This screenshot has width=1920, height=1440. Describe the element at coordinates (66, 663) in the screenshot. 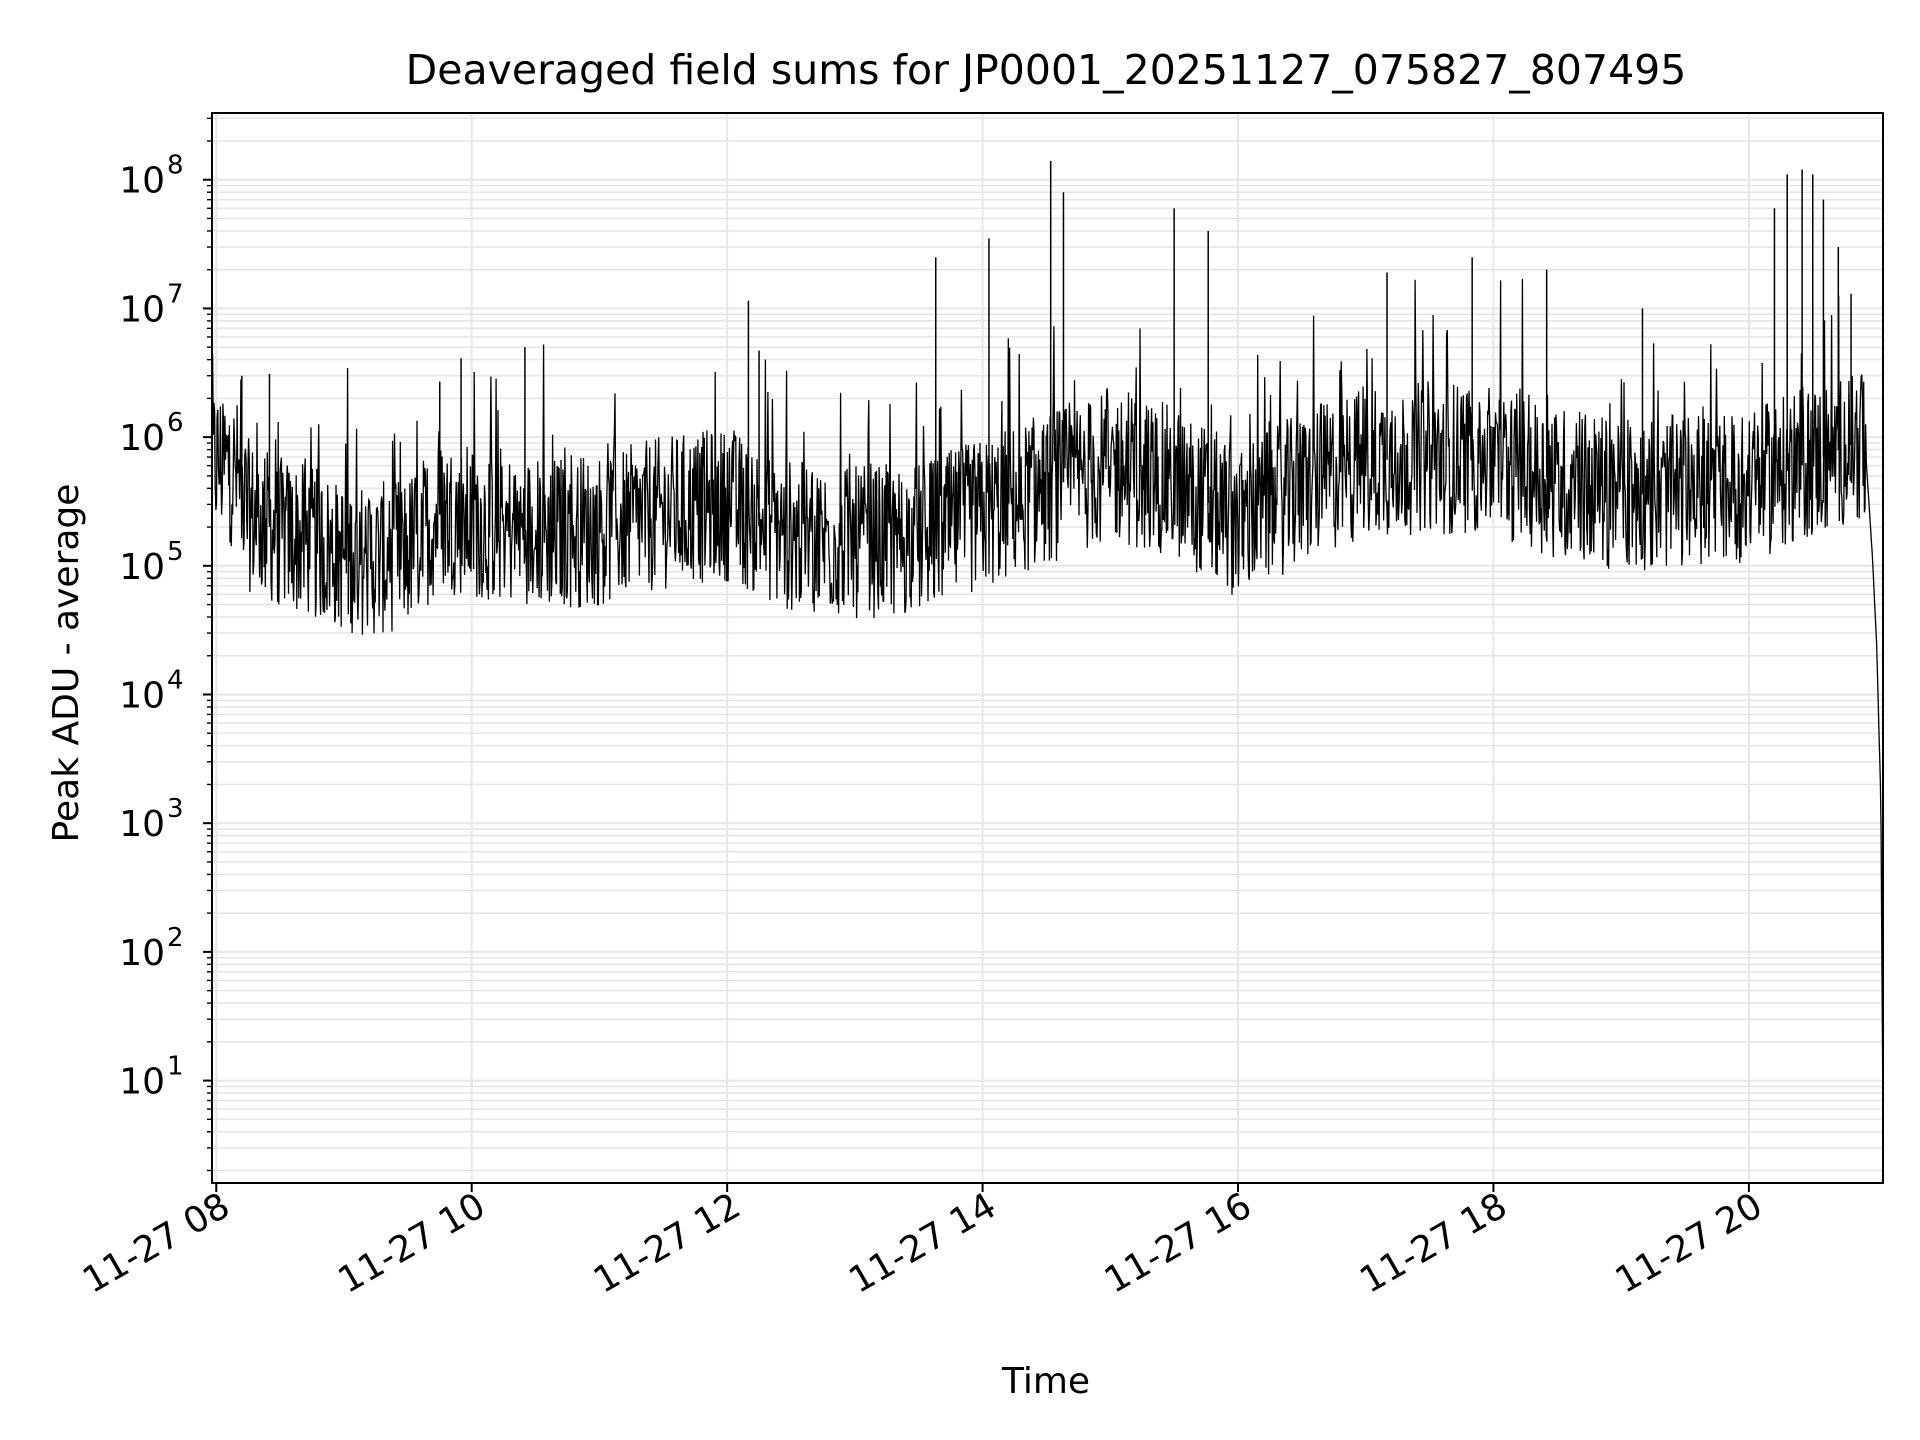

I see `y-axis-label: Peak ADU - average` at that location.